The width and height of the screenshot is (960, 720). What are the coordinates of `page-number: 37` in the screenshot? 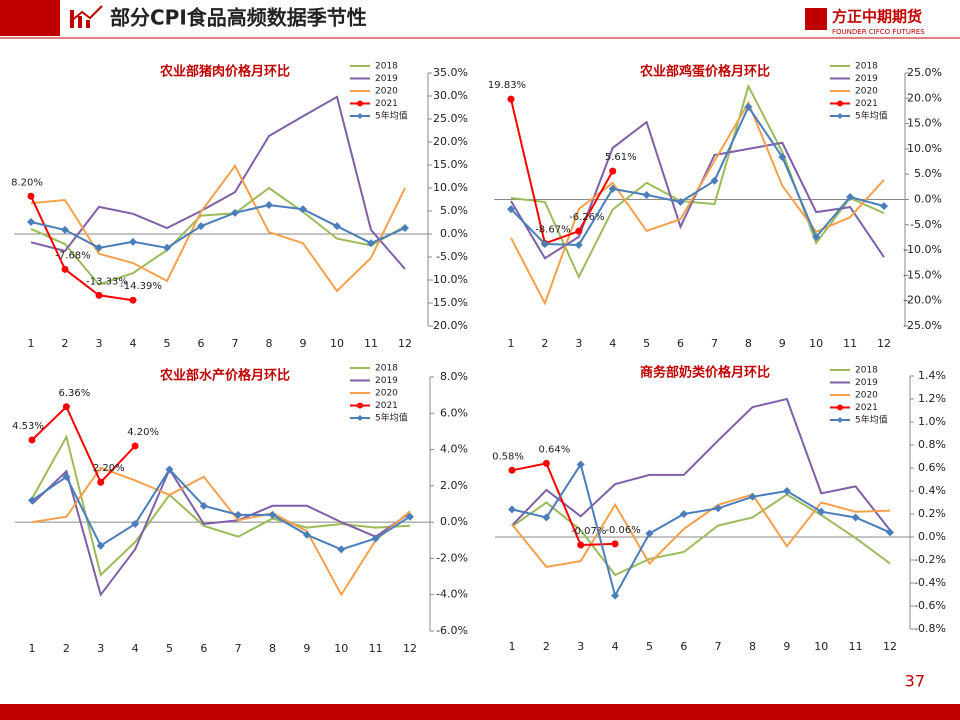 It's located at (915, 681).